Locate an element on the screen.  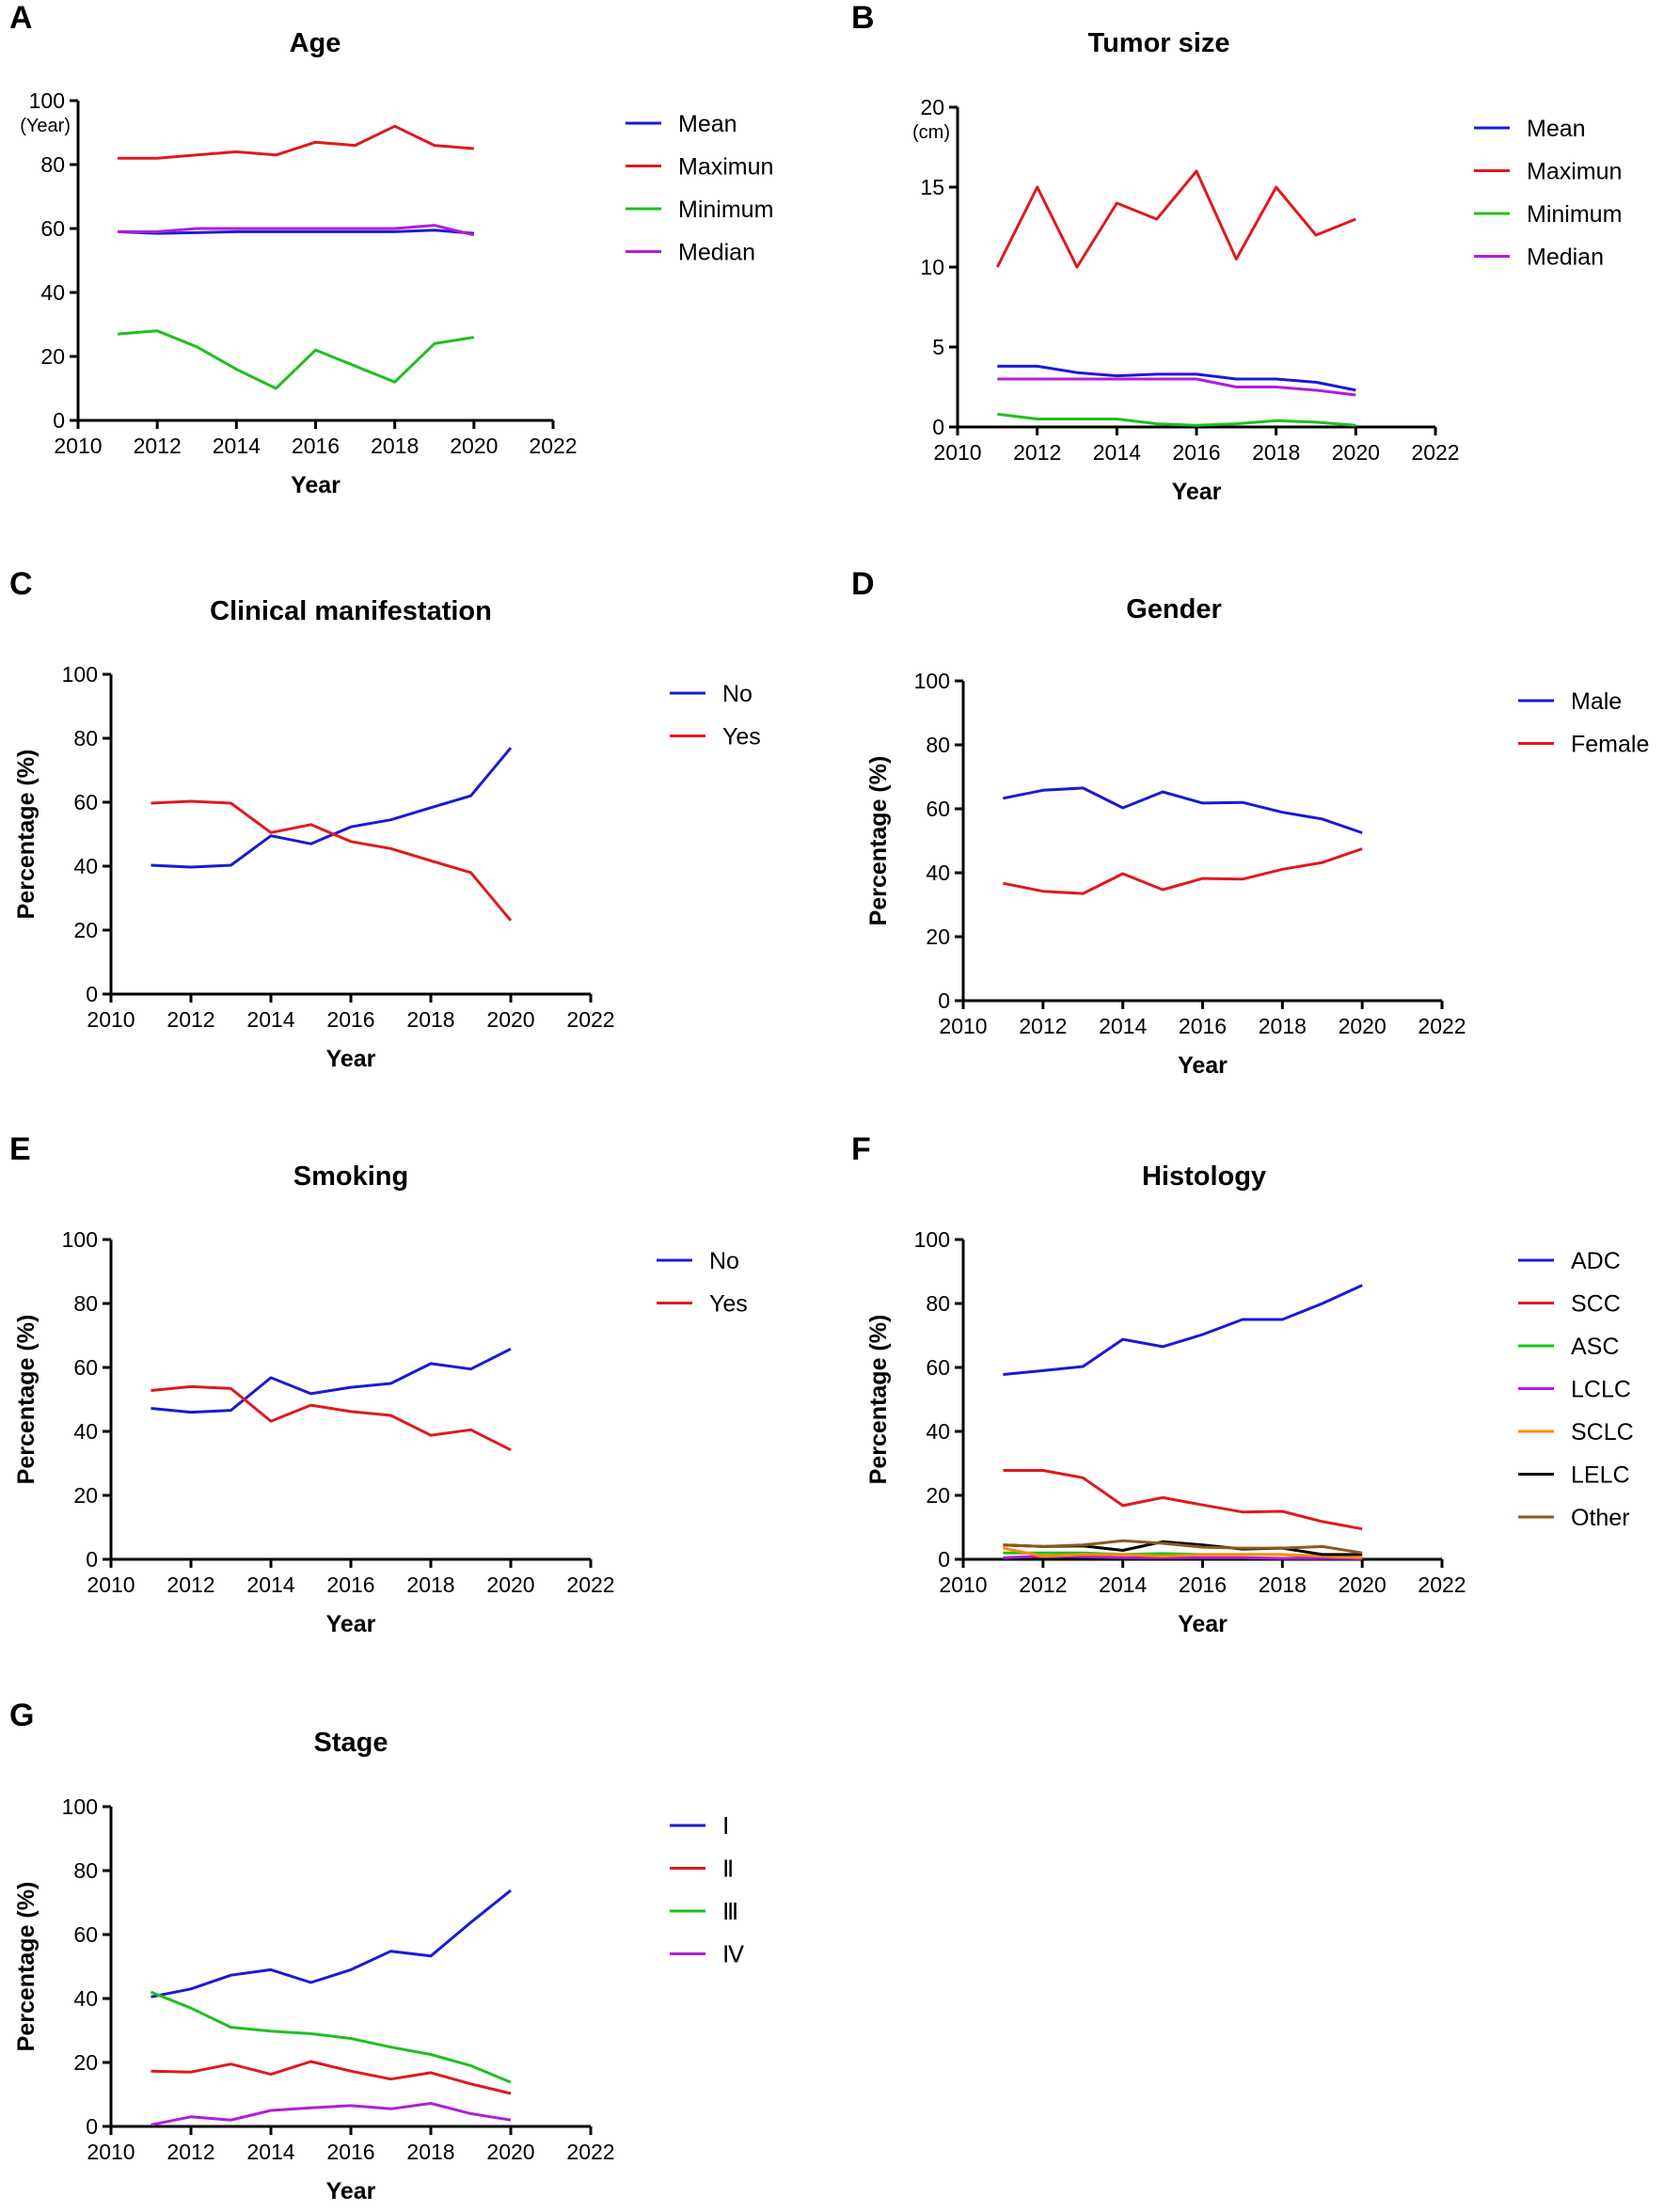
legend-label: SCLC is located at coordinates (1602, 1432).